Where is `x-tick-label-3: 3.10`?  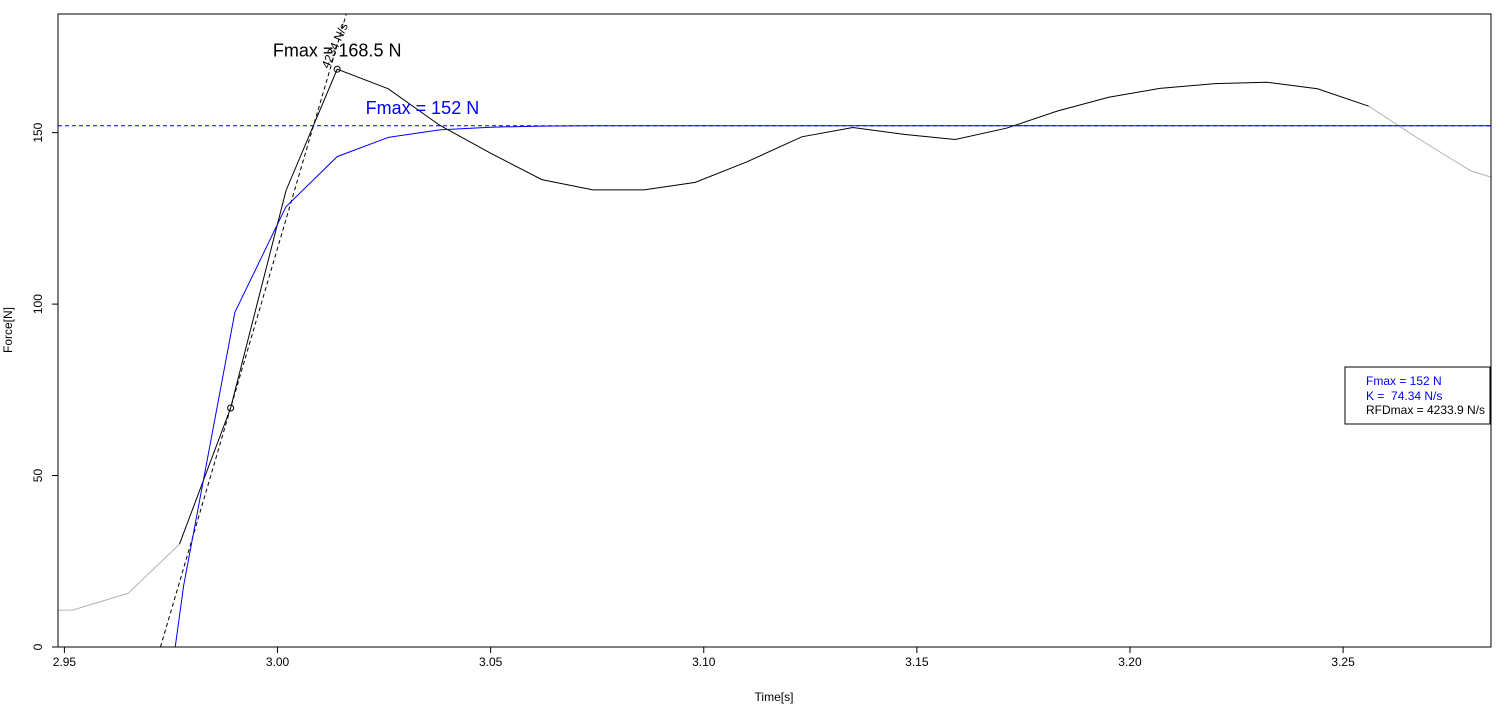
x-tick-label-3: 3.10 is located at coordinates (704, 662).